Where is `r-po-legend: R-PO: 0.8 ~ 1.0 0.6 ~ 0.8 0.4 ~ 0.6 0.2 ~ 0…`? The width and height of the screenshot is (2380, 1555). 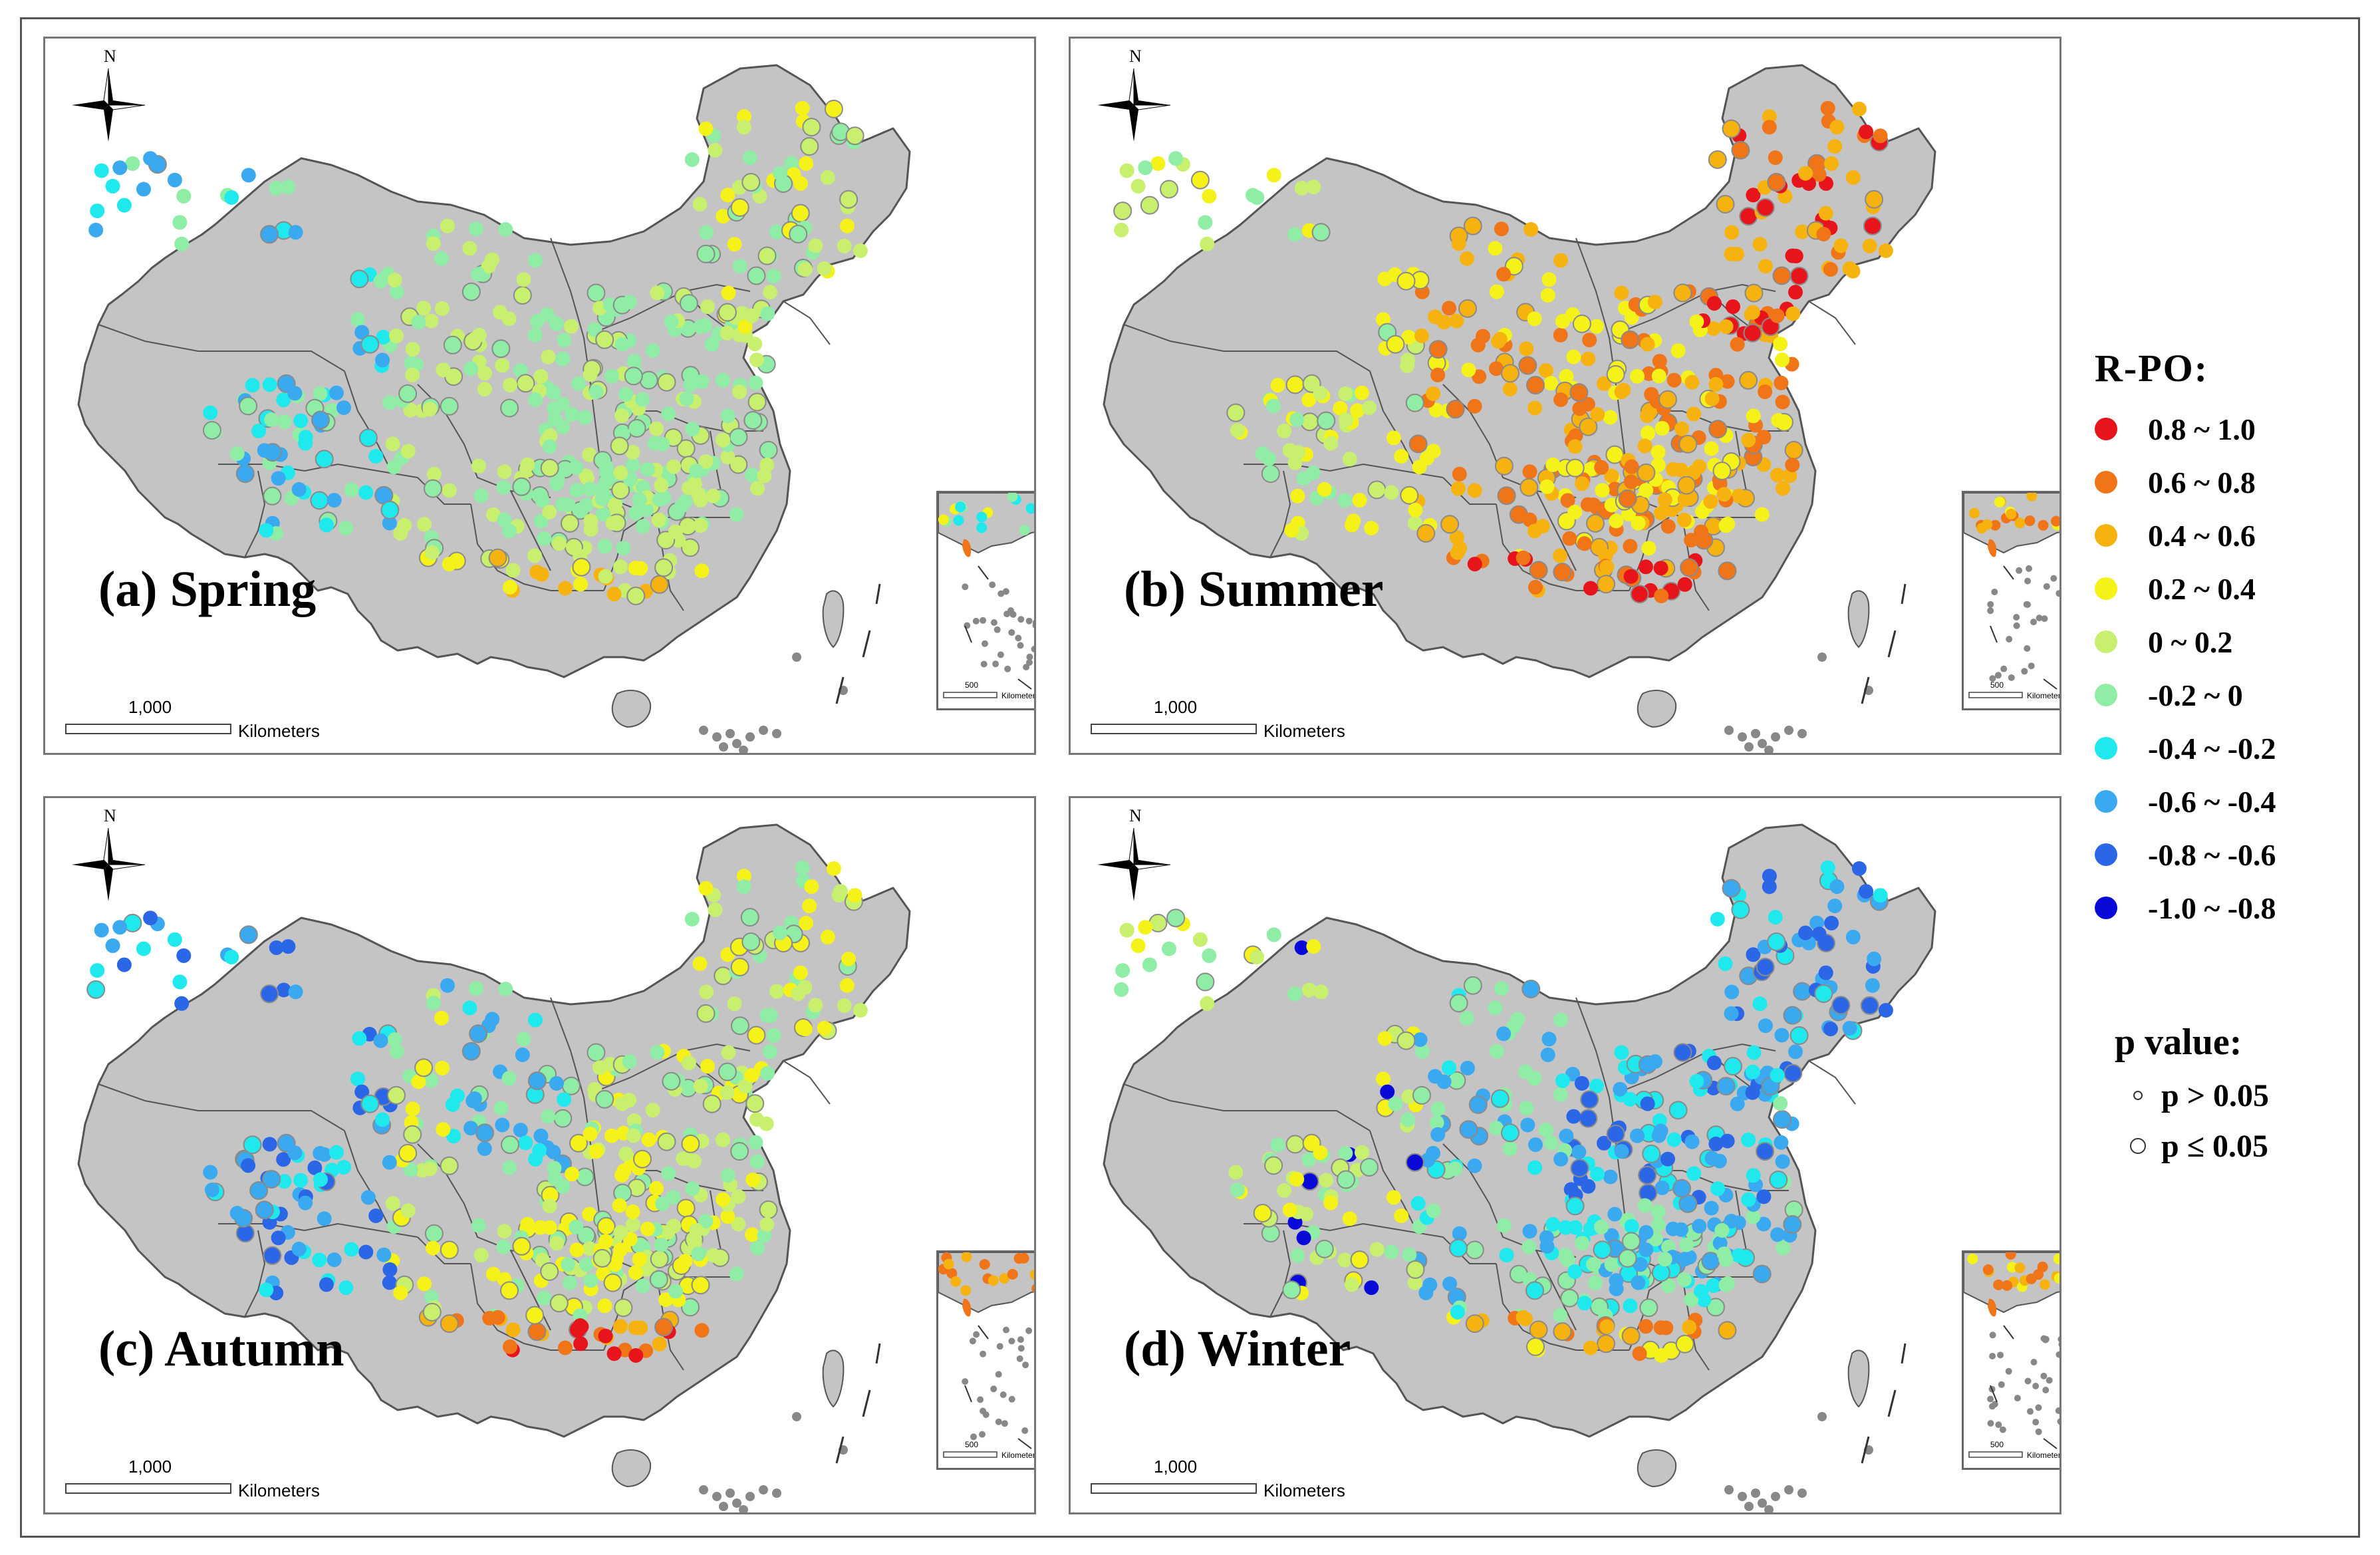
r-po-legend: R-PO: 0.8 ~ 1.0 0.6 ~ 0.8 0.4 ~ 0.6 0.2 ~ 0… is located at coordinates (2185, 640).